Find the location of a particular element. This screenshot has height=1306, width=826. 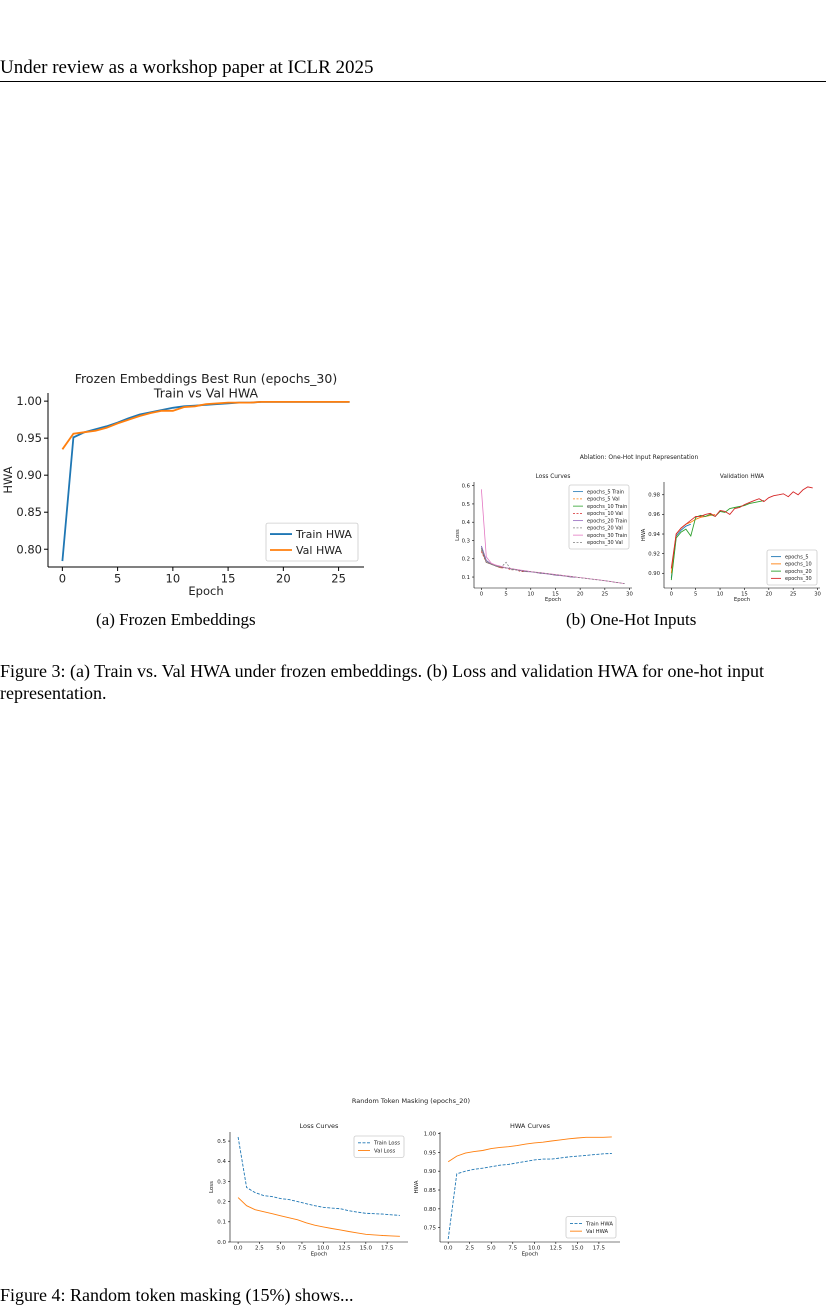

mask-hwa-y-tick-label: 0.90 is located at coordinates (430, 1172).